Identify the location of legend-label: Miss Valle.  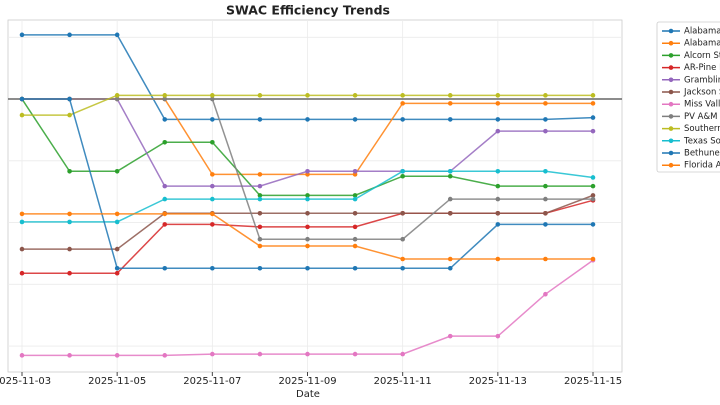
(702, 105).